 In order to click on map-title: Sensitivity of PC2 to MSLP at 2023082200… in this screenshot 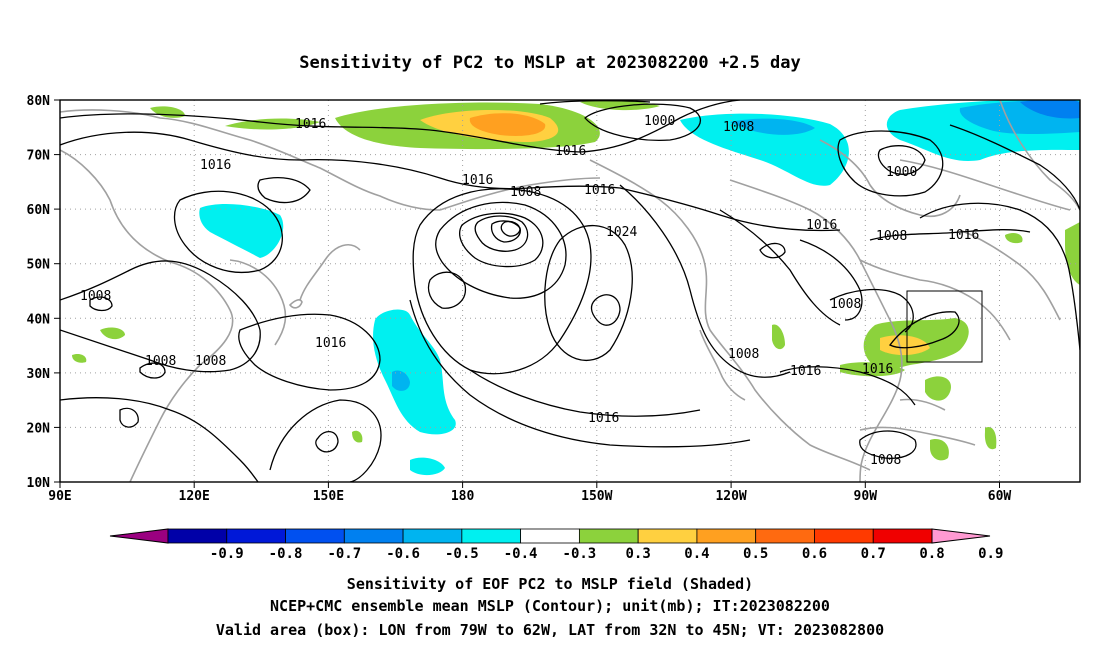, I will do `click(550, 63)`.